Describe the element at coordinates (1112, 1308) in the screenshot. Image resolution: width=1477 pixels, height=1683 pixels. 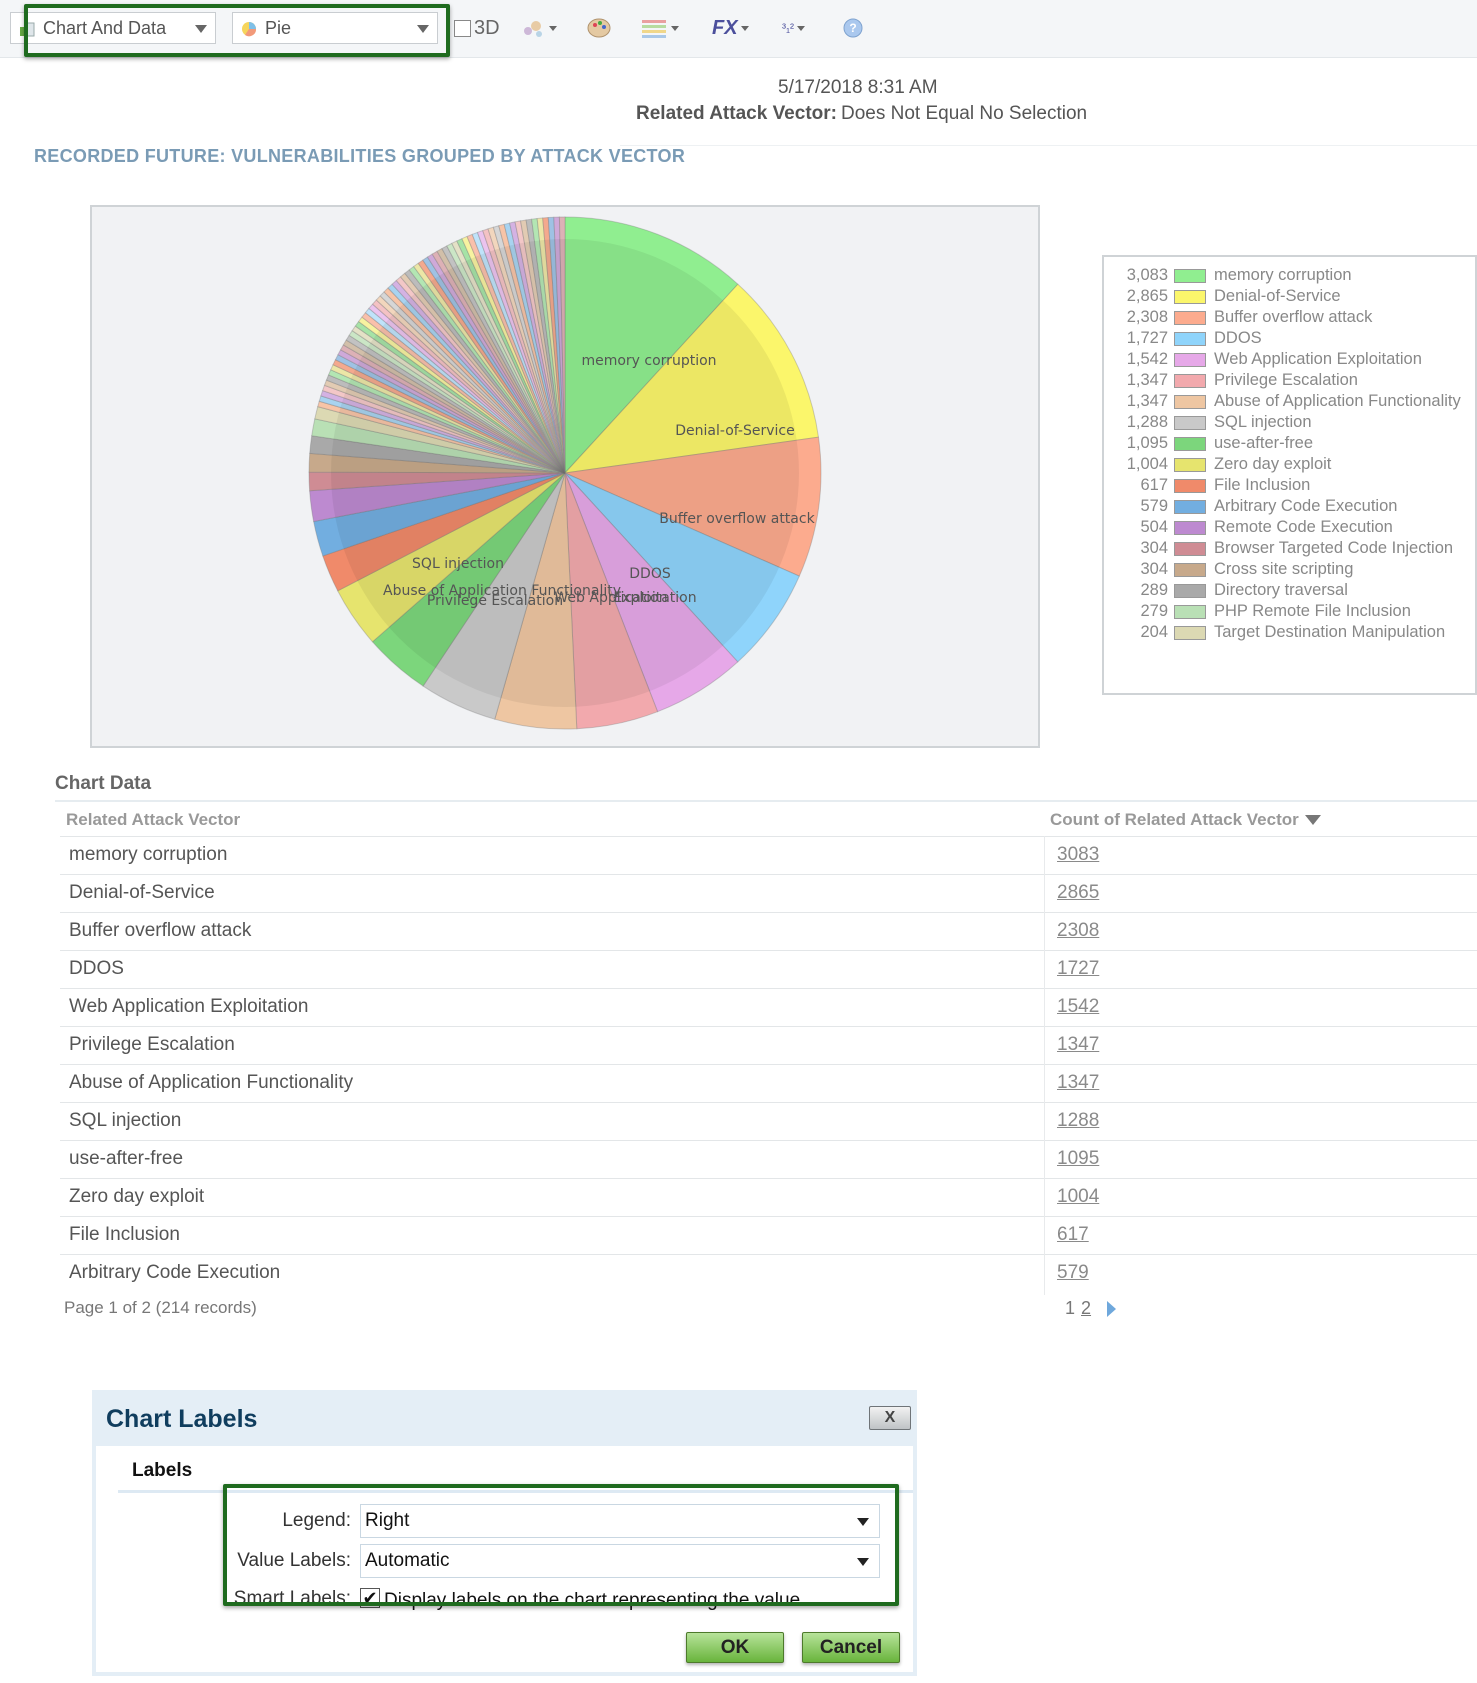
I see `next-page-icon` at that location.